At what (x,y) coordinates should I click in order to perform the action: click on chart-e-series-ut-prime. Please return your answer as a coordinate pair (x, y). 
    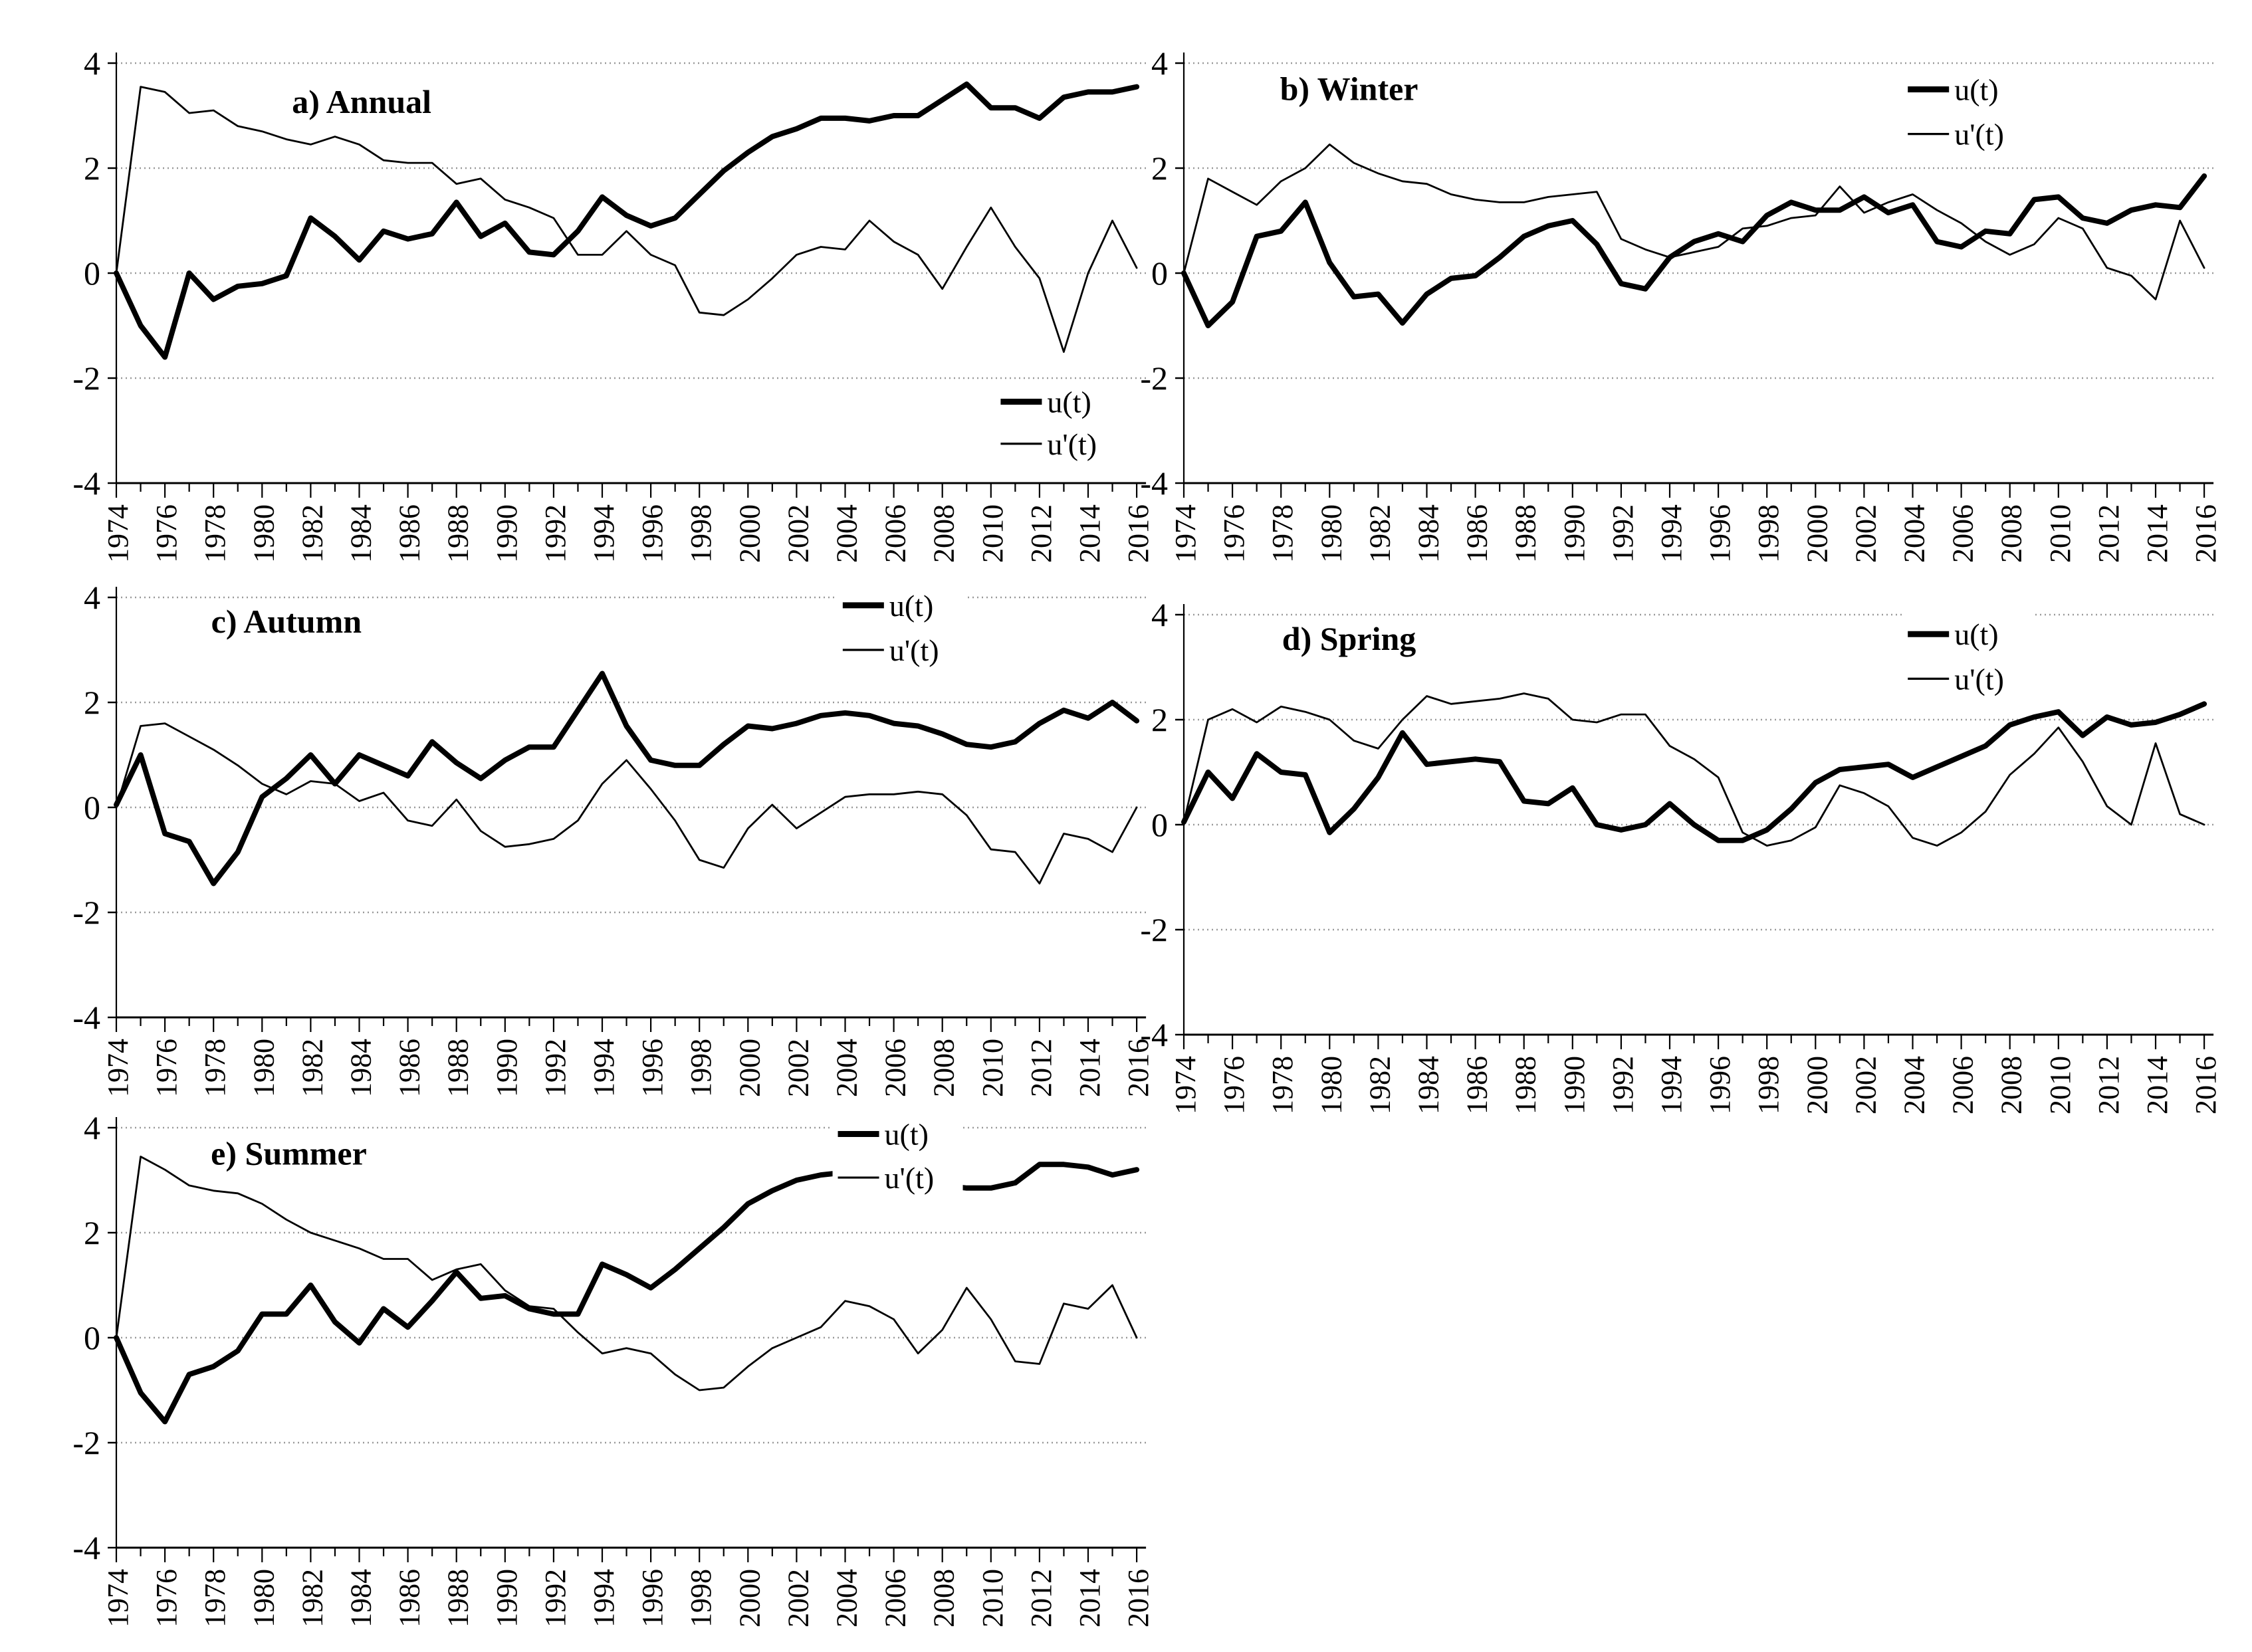
    Looking at the image, I should click on (626, 1274).